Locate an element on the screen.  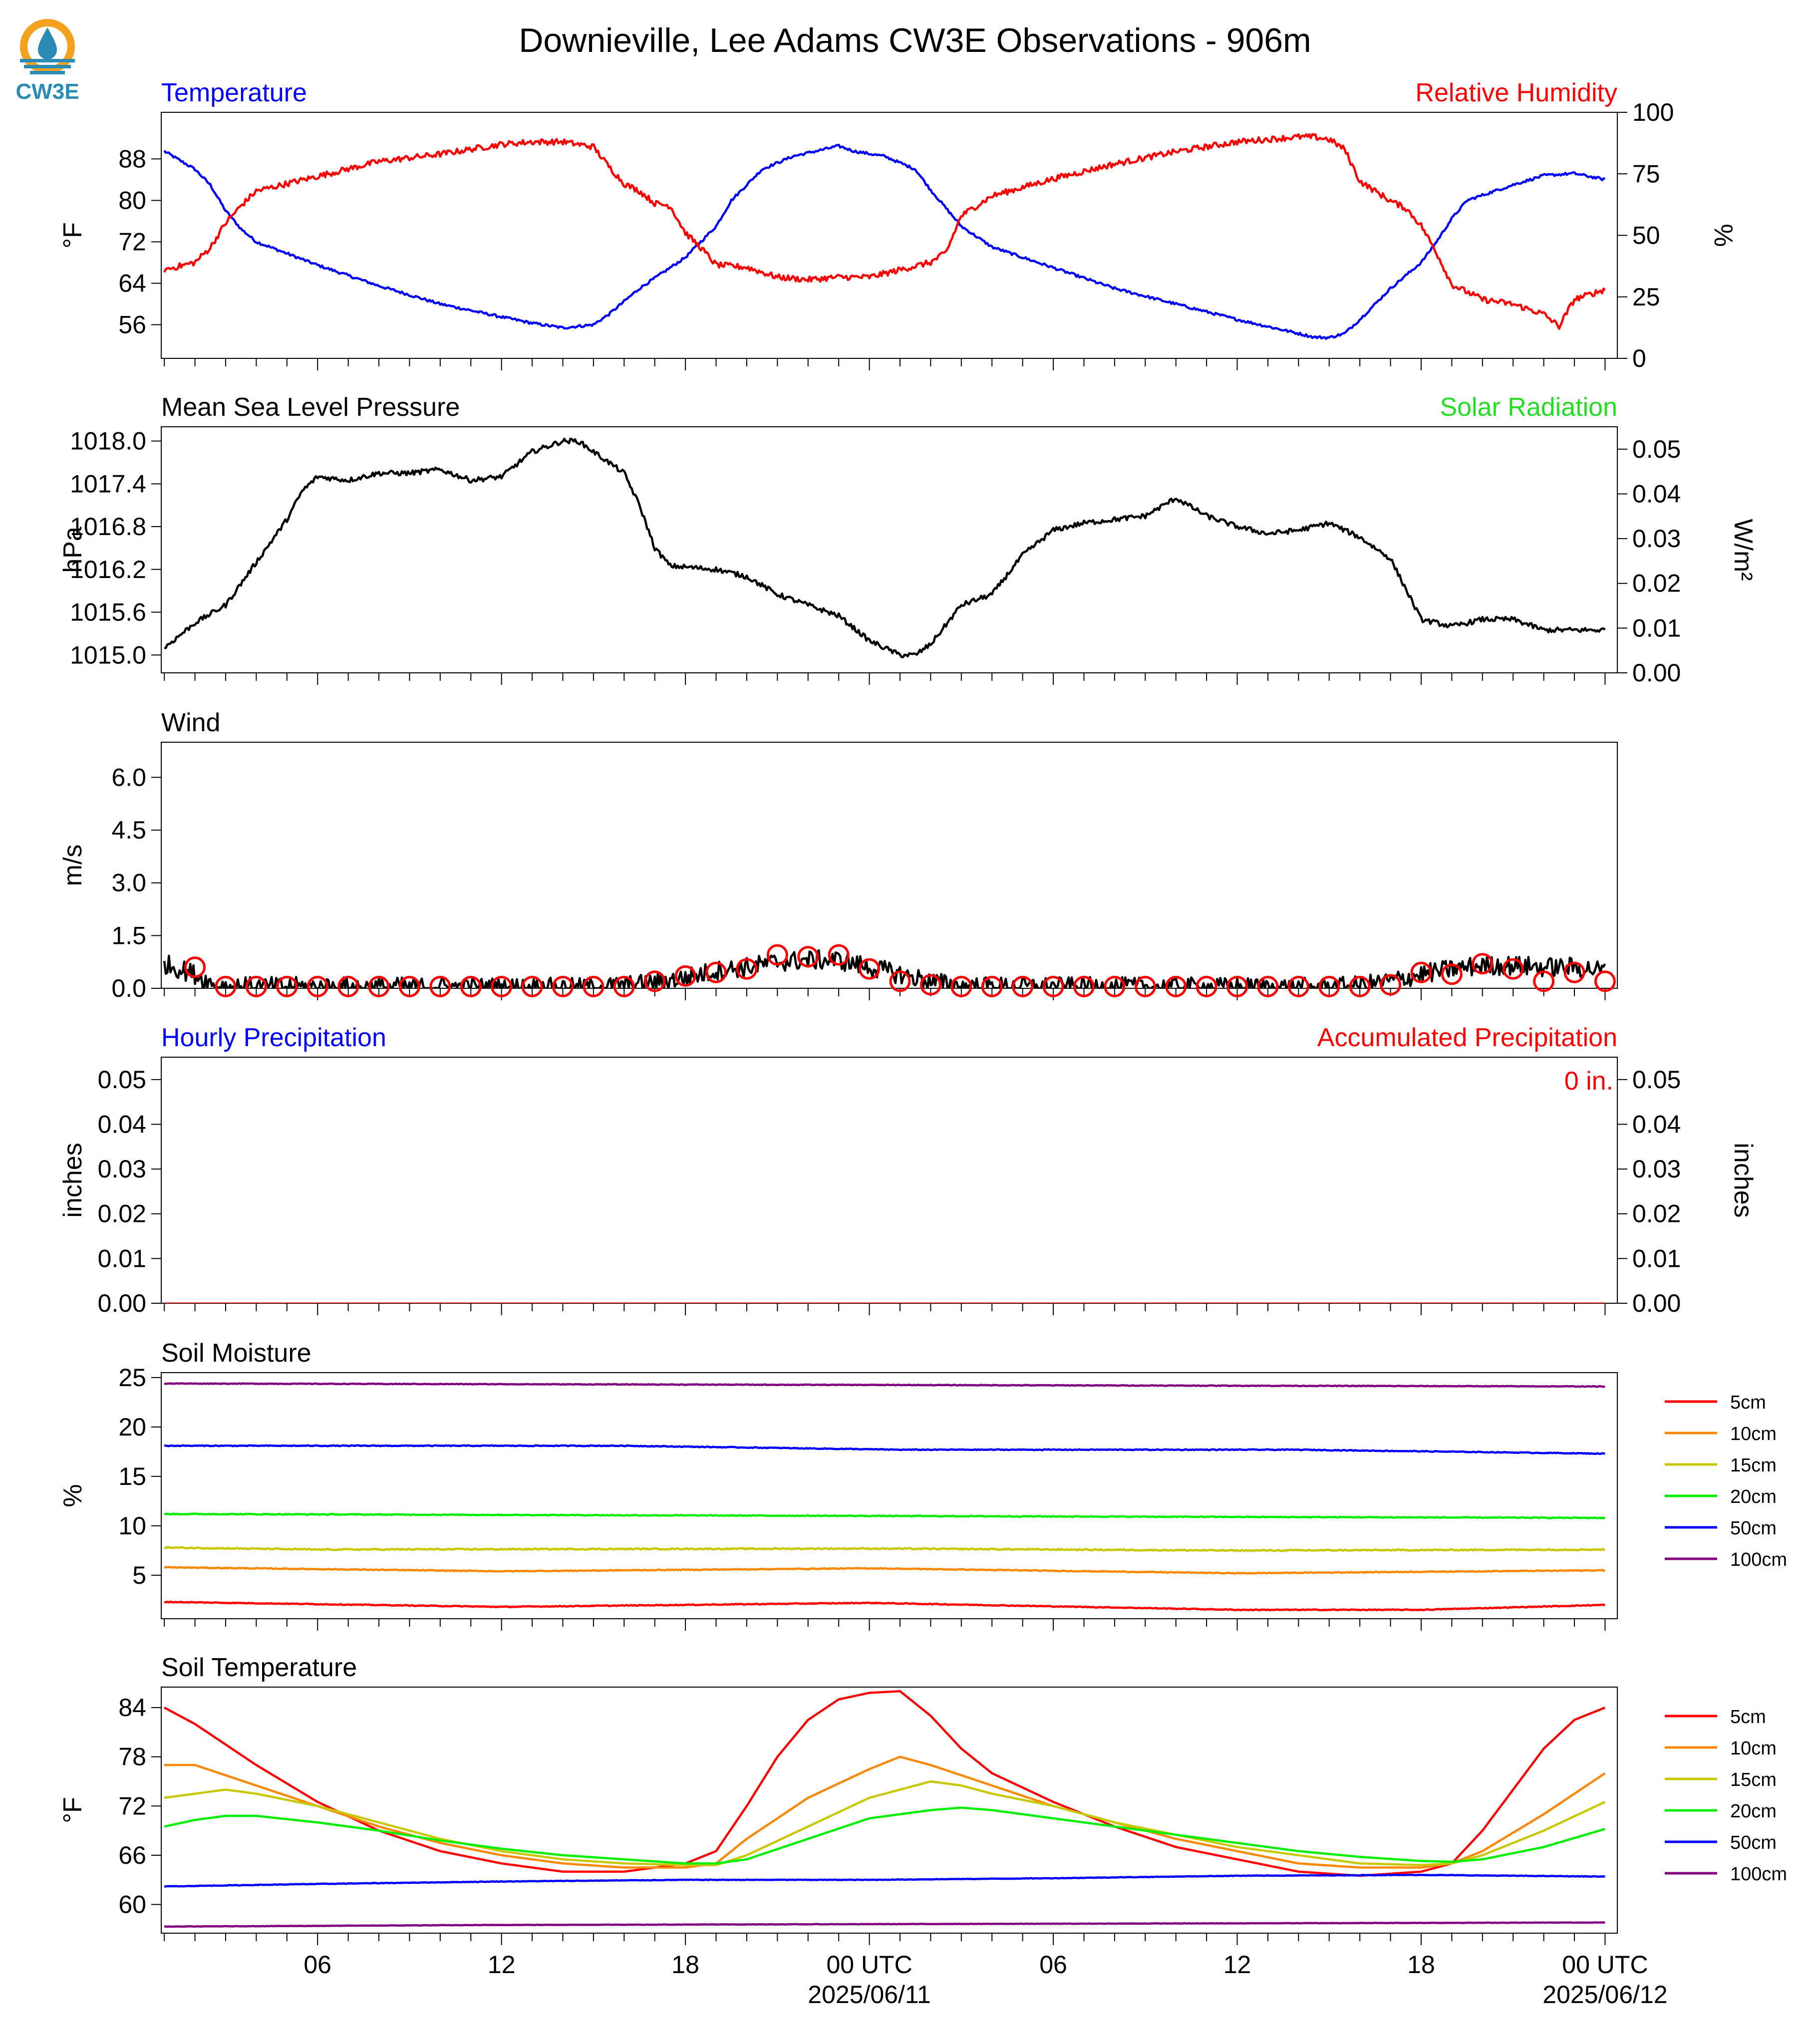
panel-wind: Wind 0.0 1.5 3.0 4.5 6.0 m/s is located at coordinates (838, 855).